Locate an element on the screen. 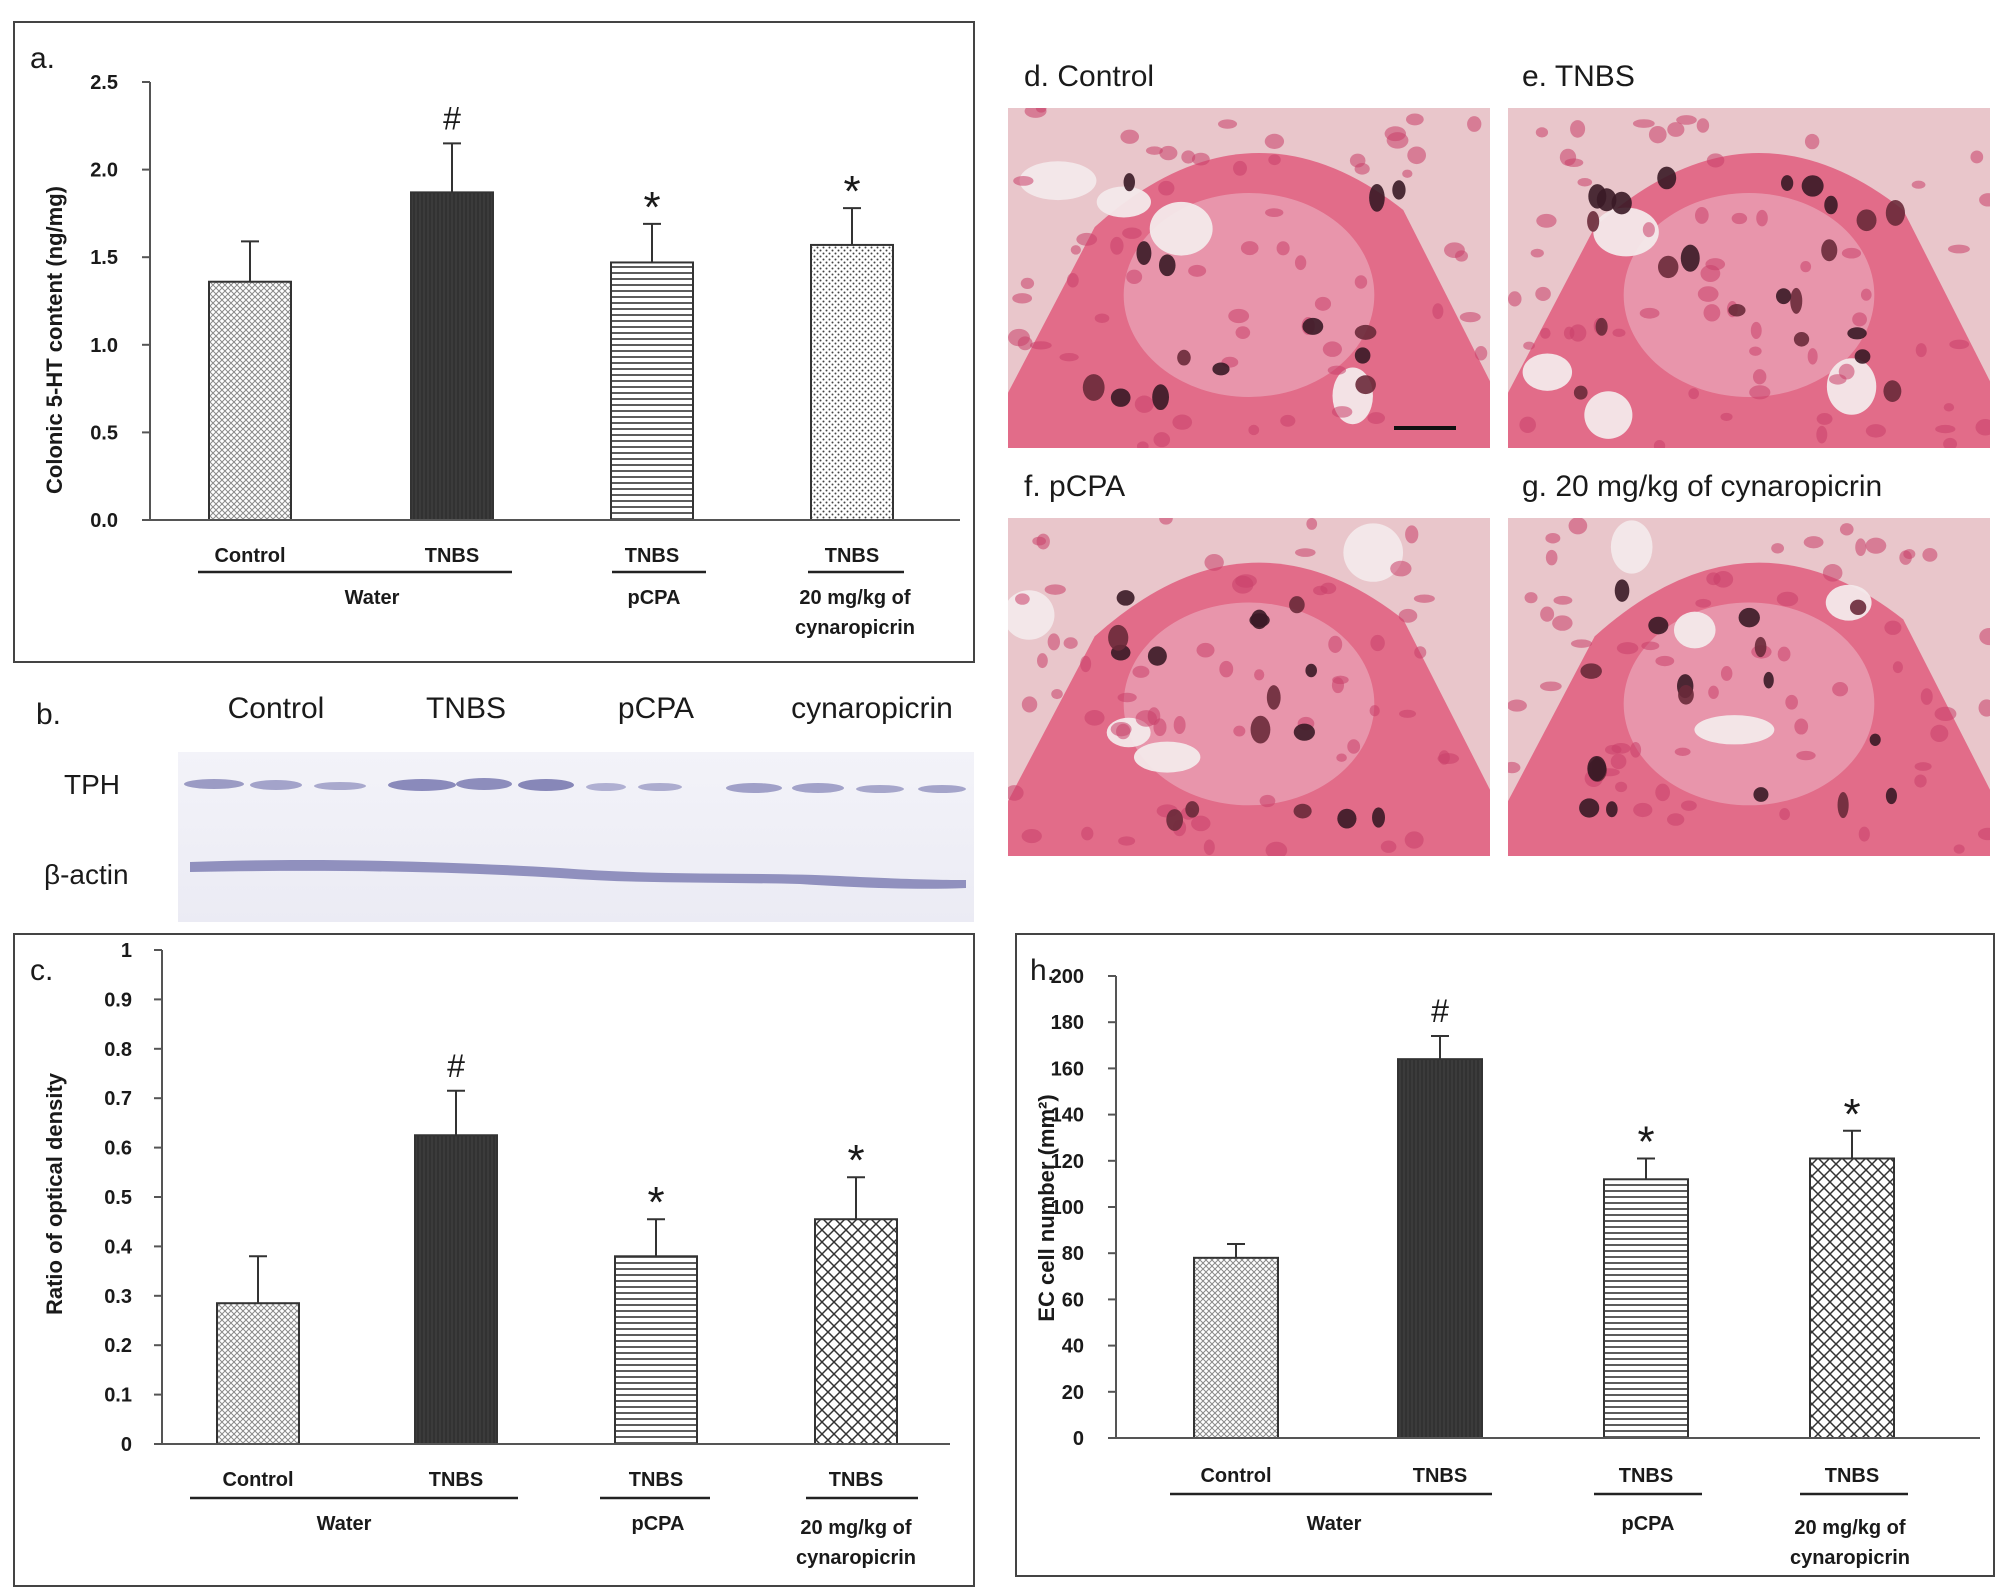  panel-c-group-label-water: Water is located at coordinates (344, 1524).